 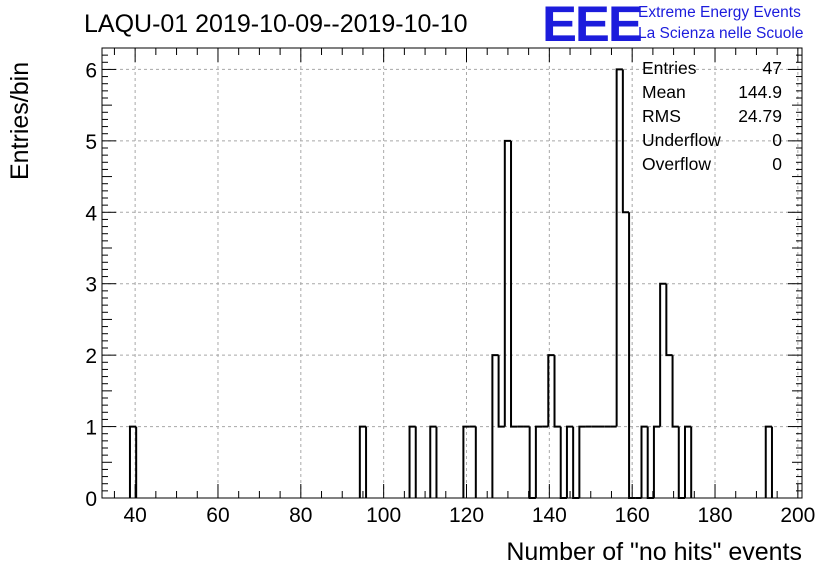 I want to click on eee-logo-mark: EEE, so click(x=592, y=26).